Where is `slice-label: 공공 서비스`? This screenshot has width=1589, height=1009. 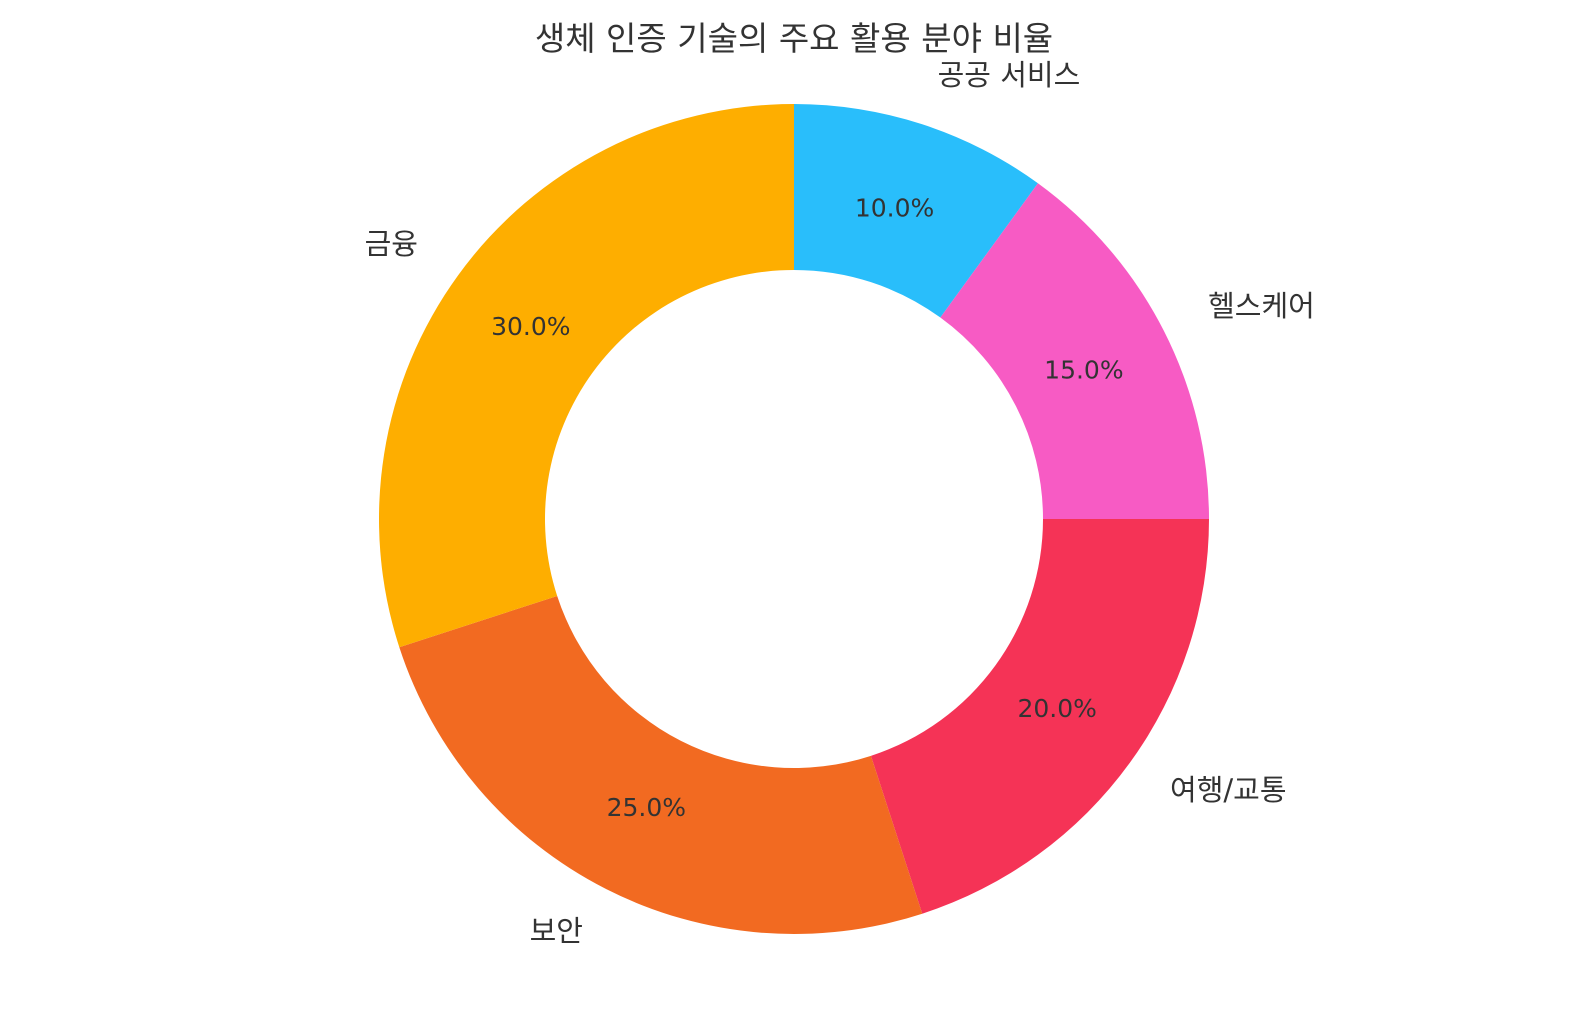 slice-label: 공공 서비스 is located at coordinates (1009, 75).